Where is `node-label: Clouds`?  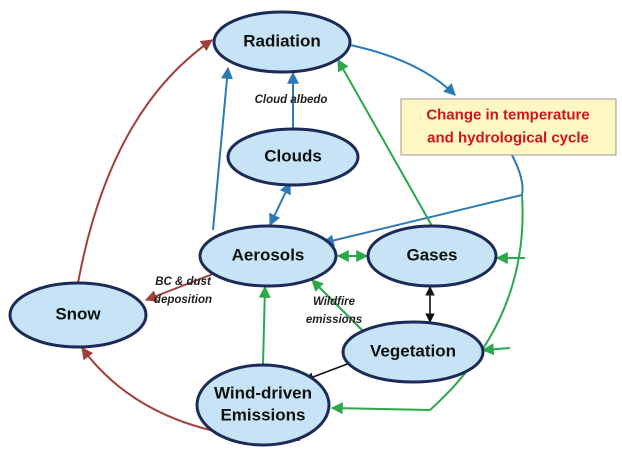 node-label: Clouds is located at coordinates (293, 155).